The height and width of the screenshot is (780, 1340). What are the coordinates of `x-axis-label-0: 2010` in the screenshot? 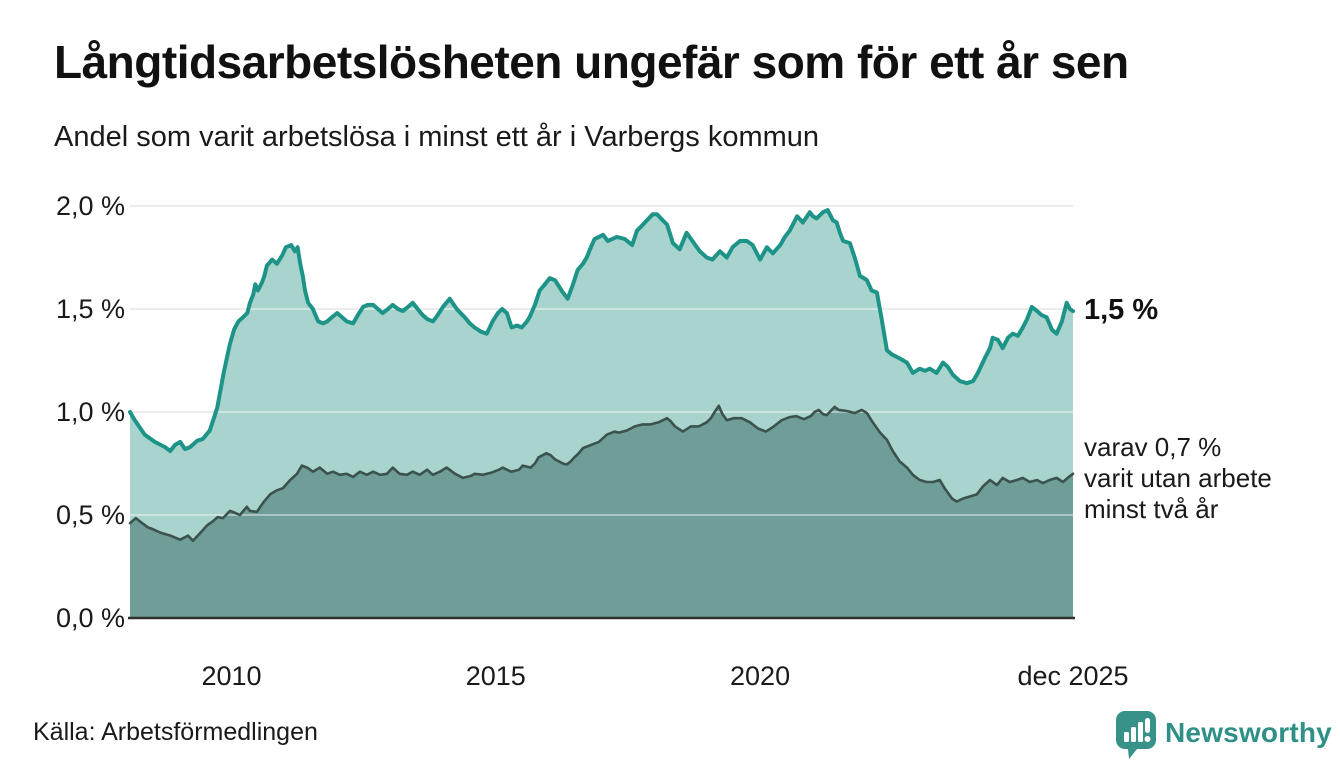 It's located at (231, 676).